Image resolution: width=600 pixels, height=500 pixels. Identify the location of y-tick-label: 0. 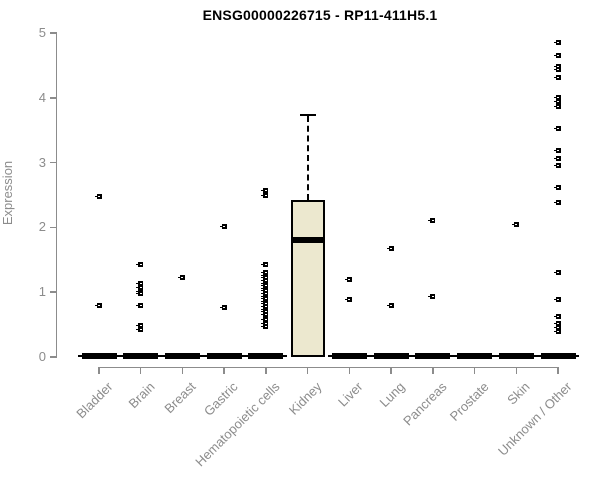
(42, 356).